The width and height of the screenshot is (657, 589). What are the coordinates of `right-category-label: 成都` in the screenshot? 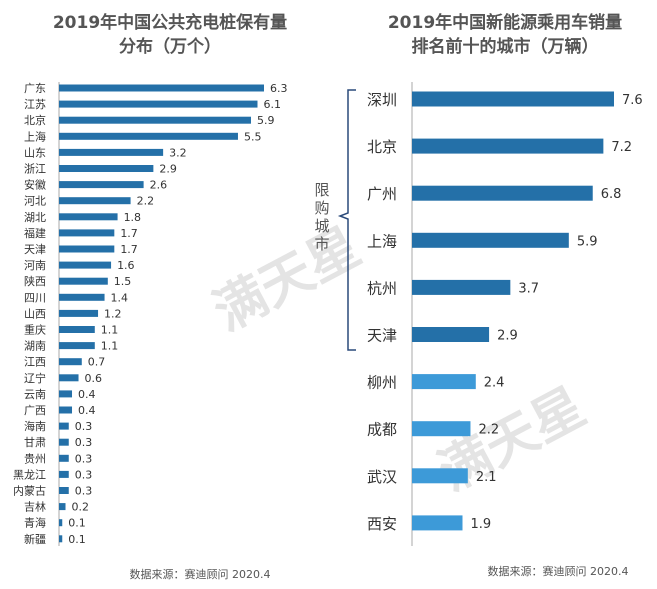 It's located at (382, 430).